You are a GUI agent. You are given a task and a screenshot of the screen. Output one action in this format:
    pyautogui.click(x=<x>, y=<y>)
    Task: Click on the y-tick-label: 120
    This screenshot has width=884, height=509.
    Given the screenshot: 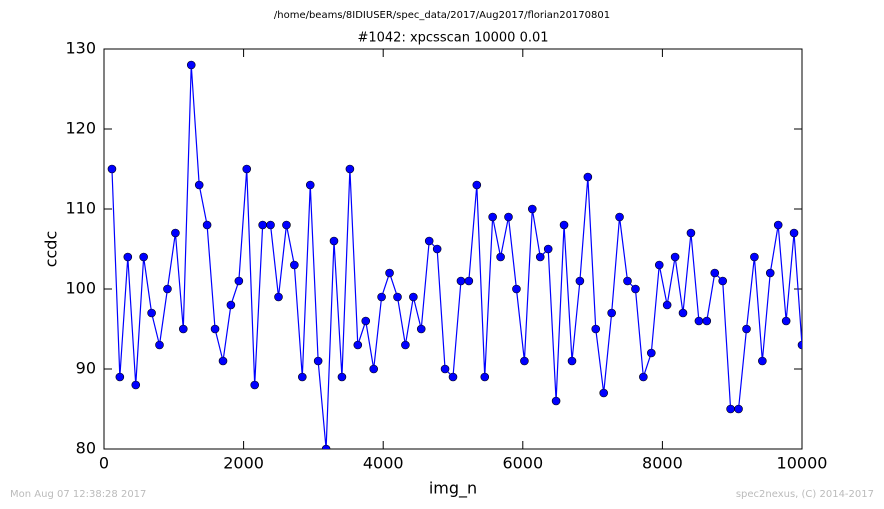 What is the action you would take?
    pyautogui.click(x=80, y=128)
    